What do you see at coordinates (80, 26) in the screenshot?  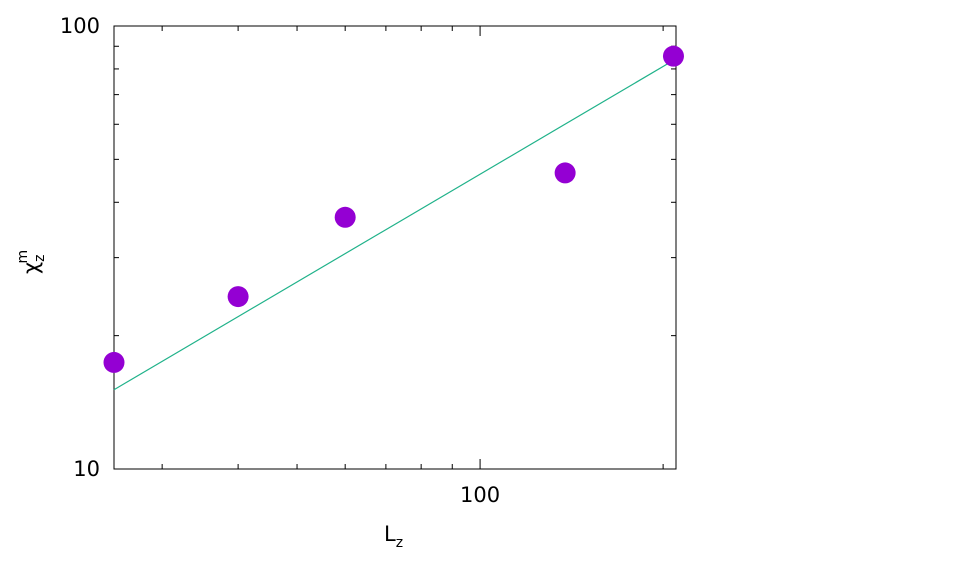 I see `y-tick-label: 100` at bounding box center [80, 26].